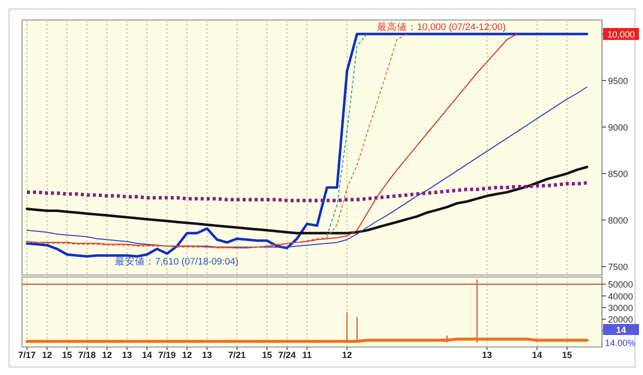 The image size is (643, 375). What do you see at coordinates (621, 296) in the screenshot?
I see `y-tick-label: 40000` at bounding box center [621, 296].